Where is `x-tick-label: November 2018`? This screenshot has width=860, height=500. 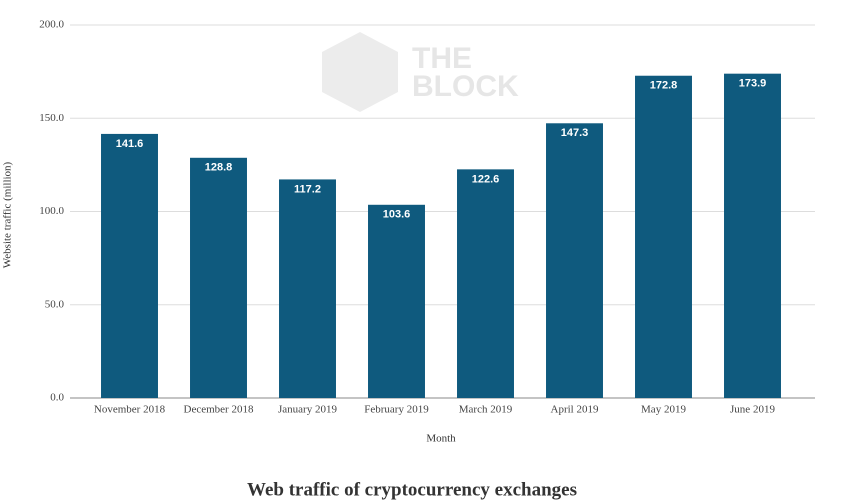 x-tick-label: November 2018 is located at coordinates (130, 410).